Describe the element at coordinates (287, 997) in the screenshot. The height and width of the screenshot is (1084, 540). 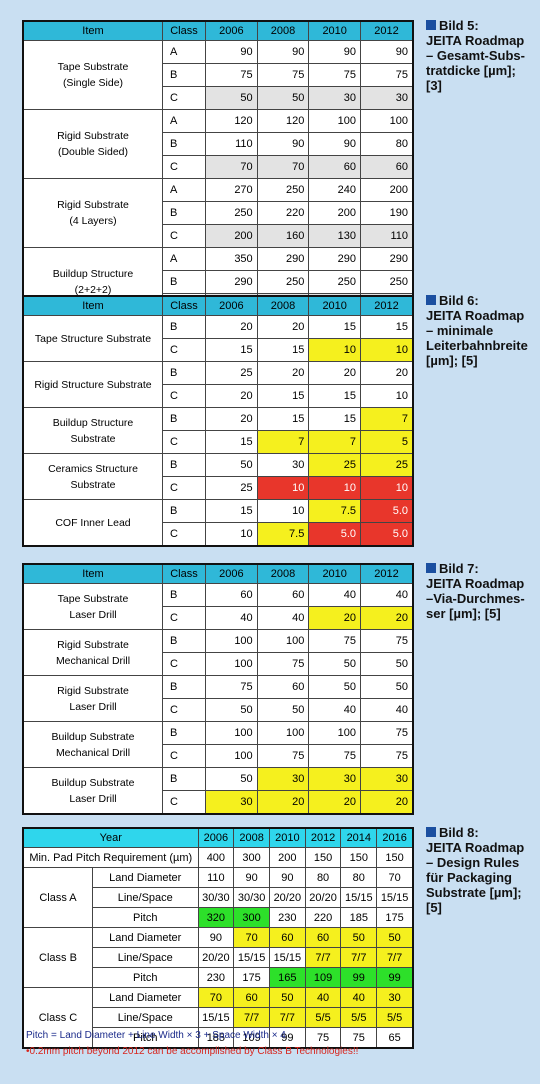
I see `value-cell: 50` at that location.